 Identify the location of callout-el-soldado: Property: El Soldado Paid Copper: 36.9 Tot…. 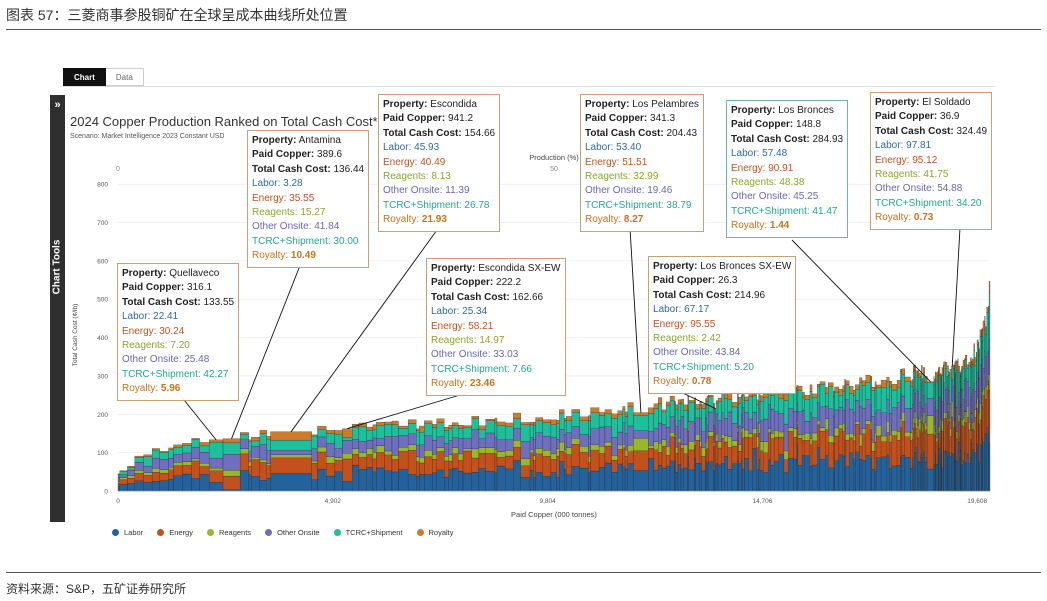
(931, 161).